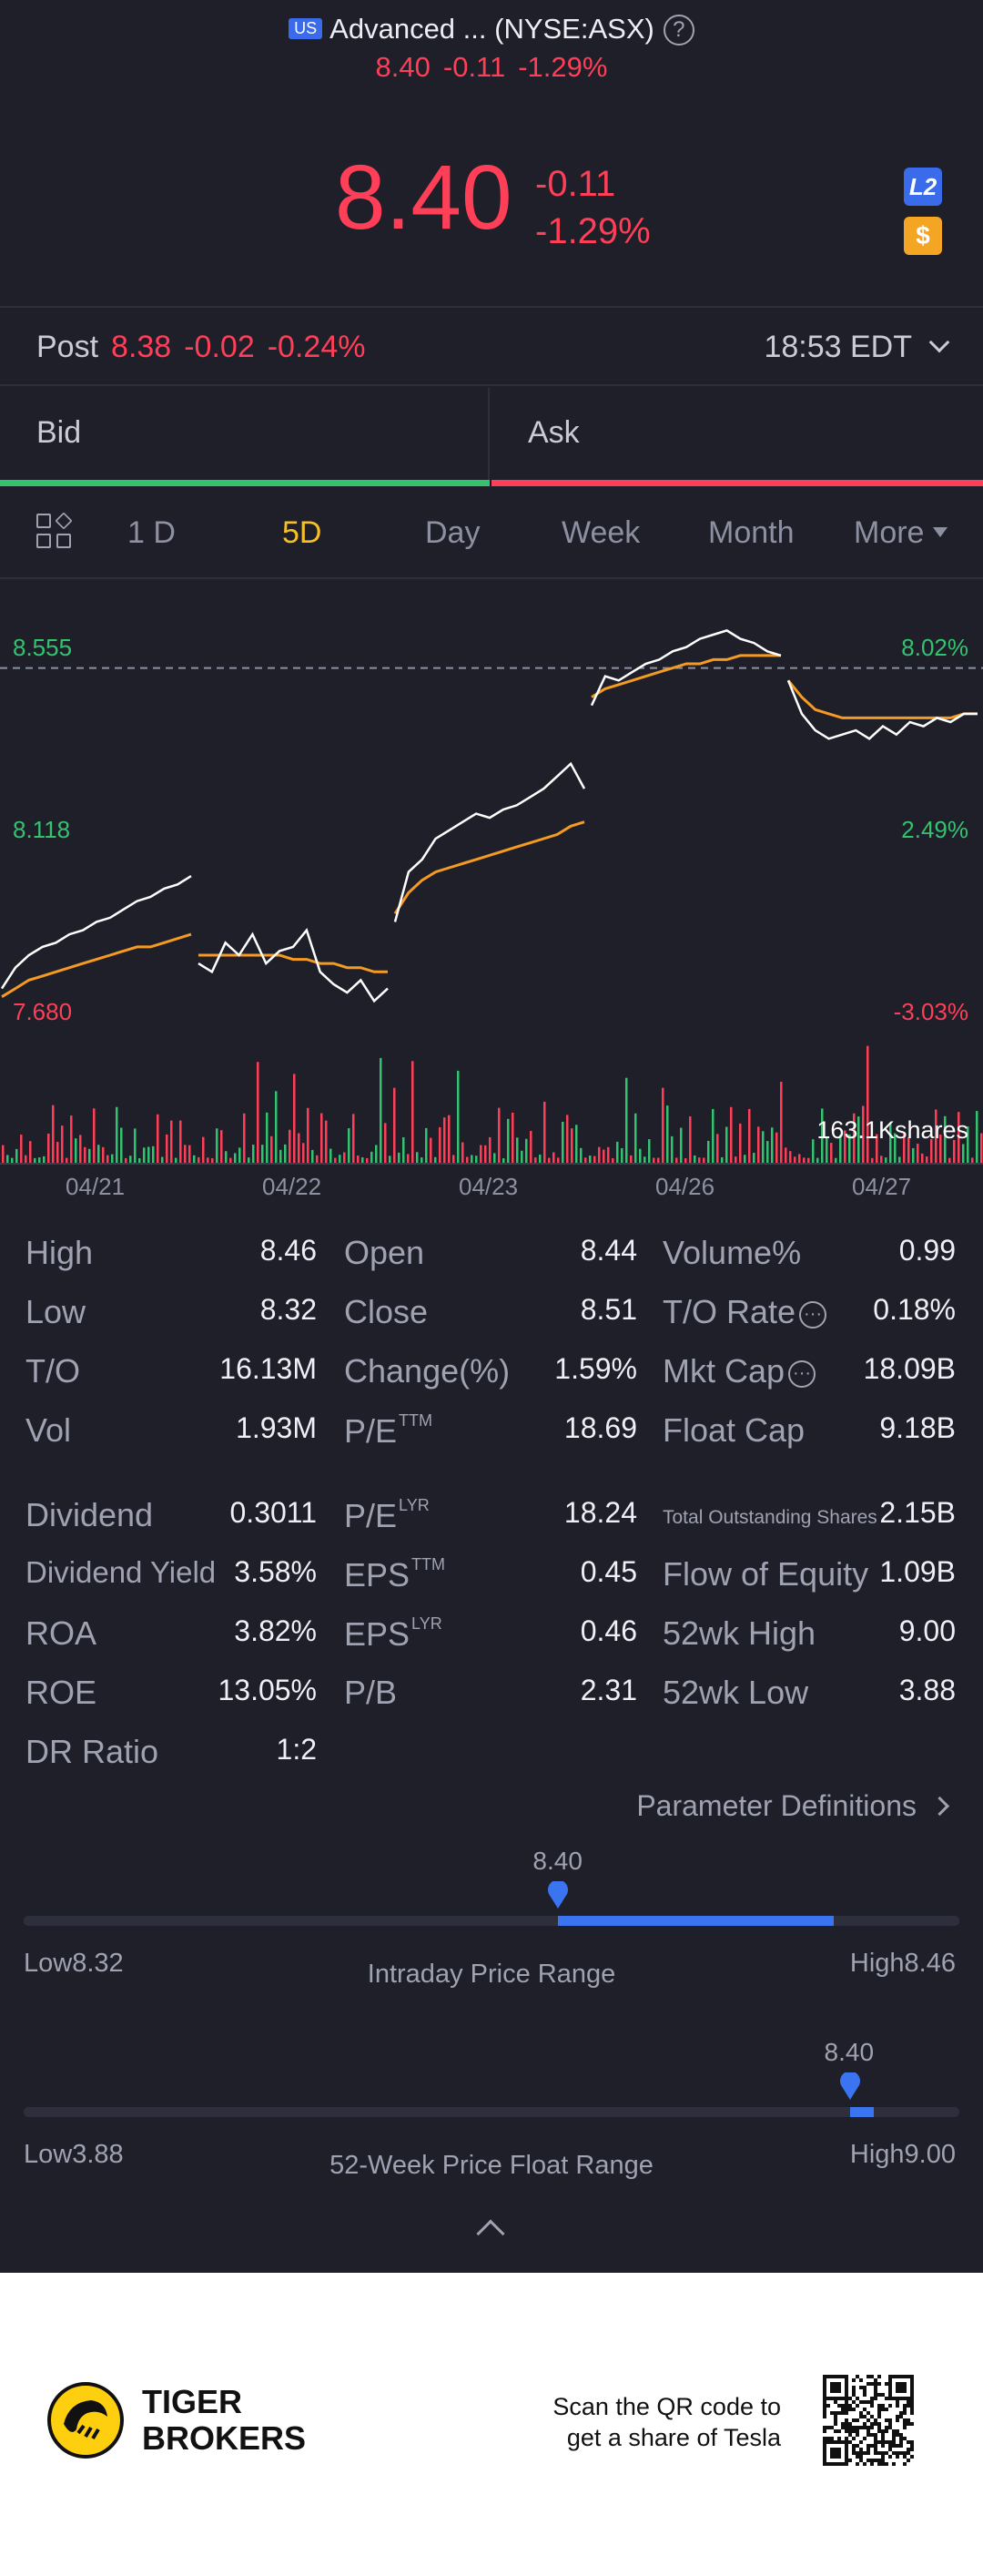 This screenshot has width=983, height=2576. What do you see at coordinates (273, 1512) in the screenshot?
I see `stat-value: 0.3011` at bounding box center [273, 1512].